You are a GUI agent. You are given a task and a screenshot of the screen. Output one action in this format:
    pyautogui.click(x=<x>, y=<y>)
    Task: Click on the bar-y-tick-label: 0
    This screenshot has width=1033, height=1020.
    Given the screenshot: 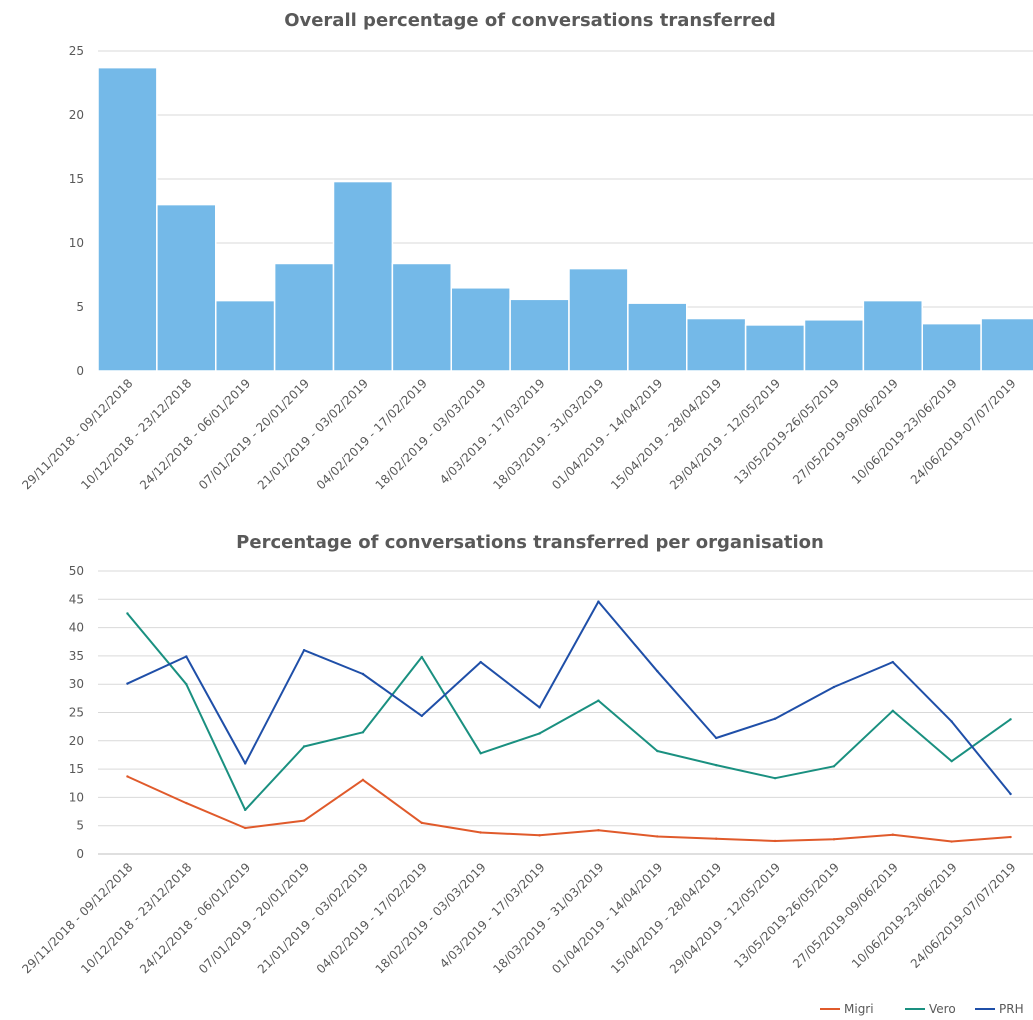 What is the action you would take?
    pyautogui.click(x=80, y=371)
    